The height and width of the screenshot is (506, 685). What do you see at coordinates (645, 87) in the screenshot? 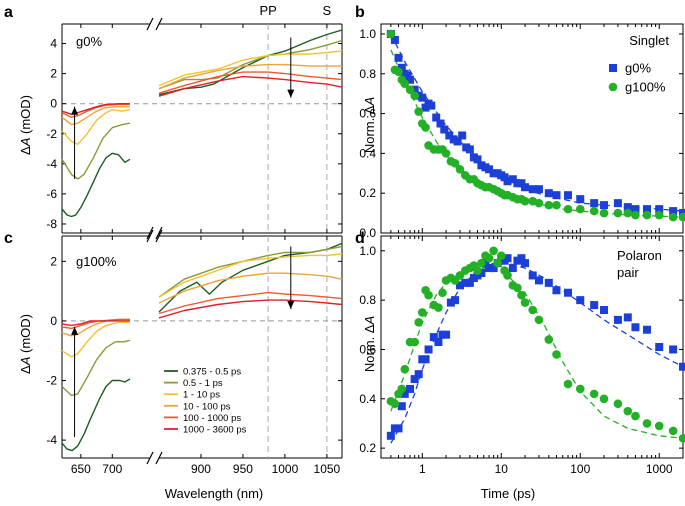
I see `legend-label: g100%` at bounding box center [645, 87].